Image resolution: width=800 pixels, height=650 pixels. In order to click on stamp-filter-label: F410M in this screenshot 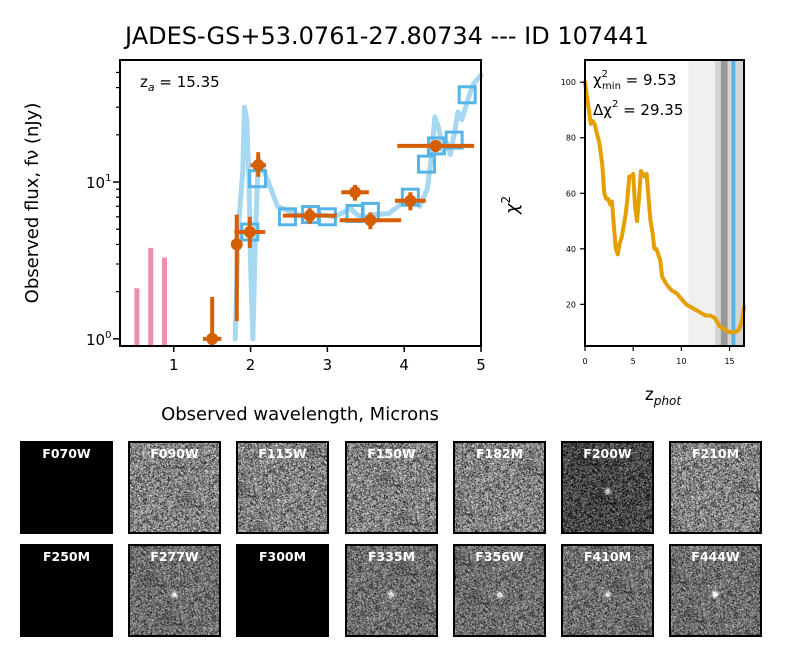, I will do `click(607, 556)`.